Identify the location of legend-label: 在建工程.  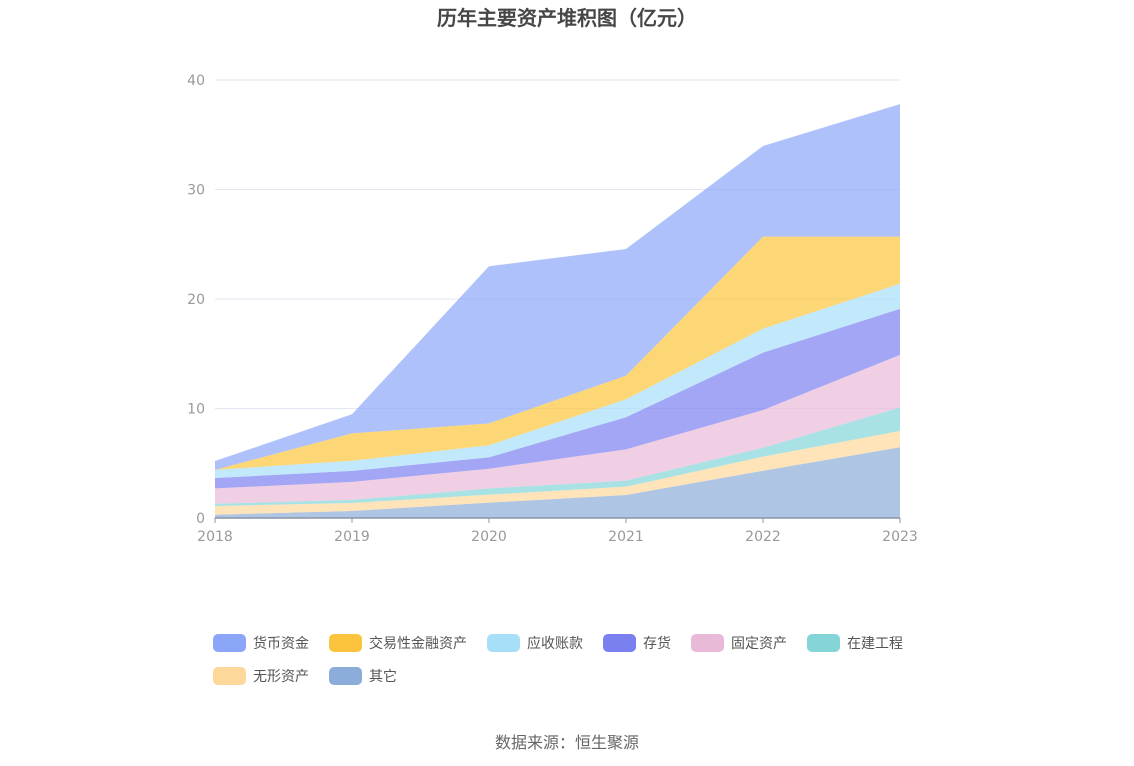
(875, 644).